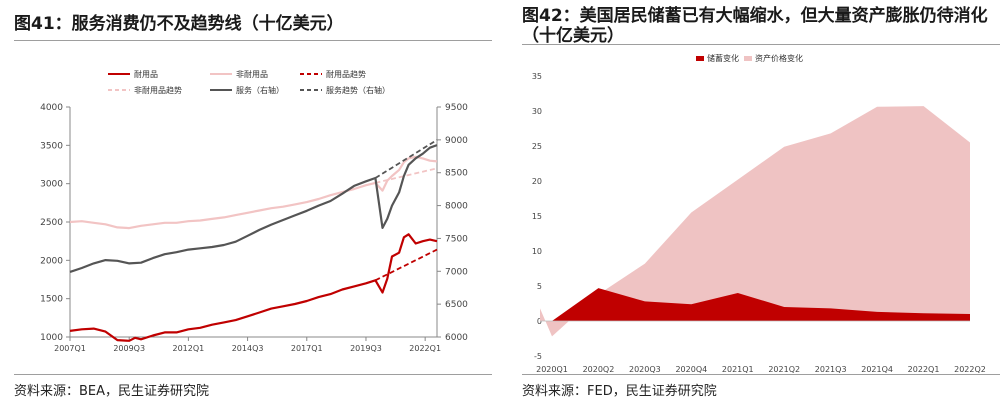 This screenshot has height=402, width=1004. Describe the element at coordinates (358, 90) in the screenshot. I see `legend-label-6: 服务趋势（右轴）` at that location.